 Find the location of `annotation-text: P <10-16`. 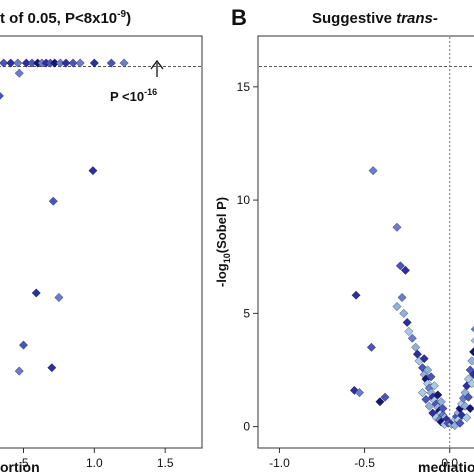

annotation-text: P <10-16 is located at coordinates (133, 95).